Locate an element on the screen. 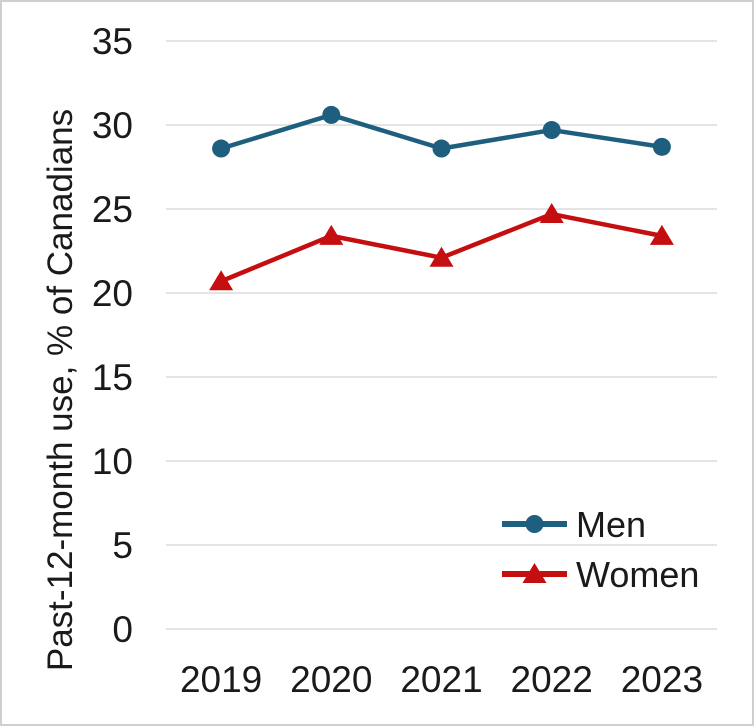 This screenshot has height=726, width=754. y-tick-label-15: 15 is located at coordinates (112, 377).